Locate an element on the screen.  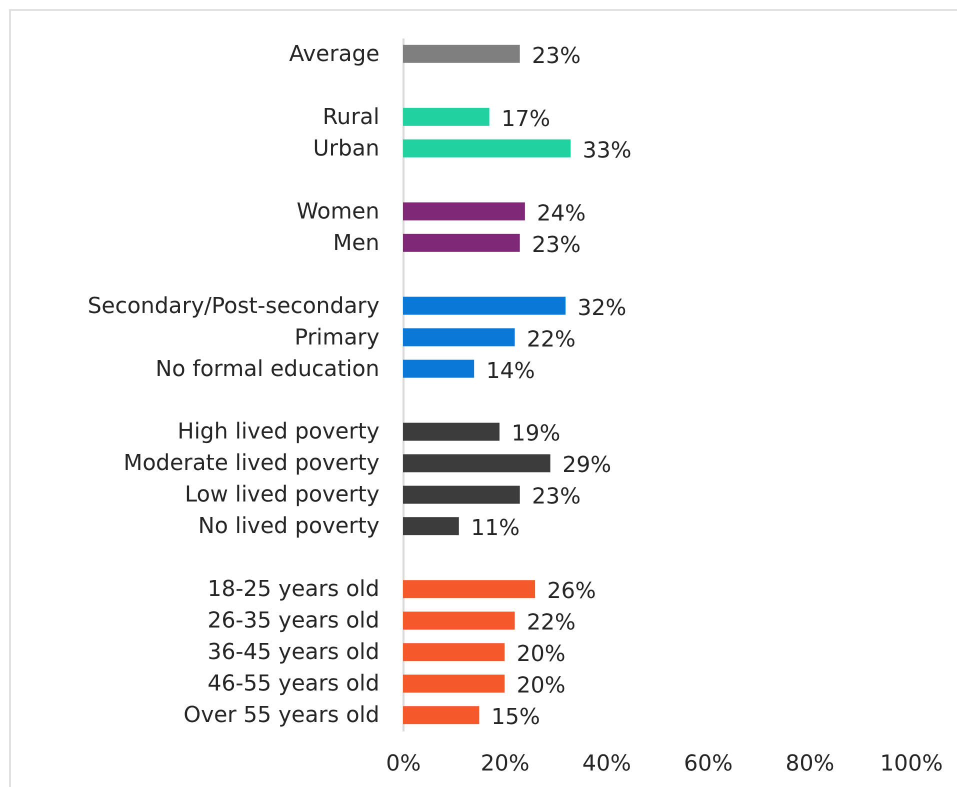
y-tick-label: Women is located at coordinates (338, 211).